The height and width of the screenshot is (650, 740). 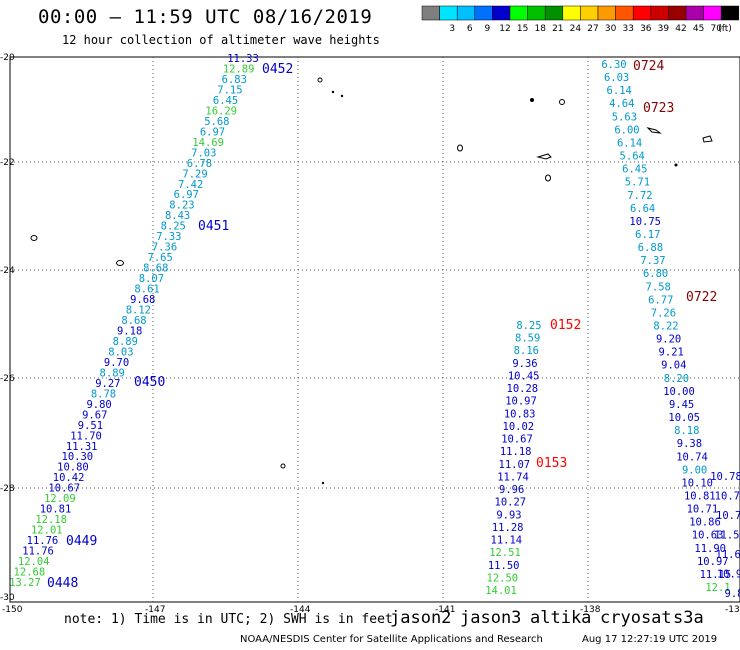 I want to click on track-a-swh-label: 12.04, so click(x=34, y=562).